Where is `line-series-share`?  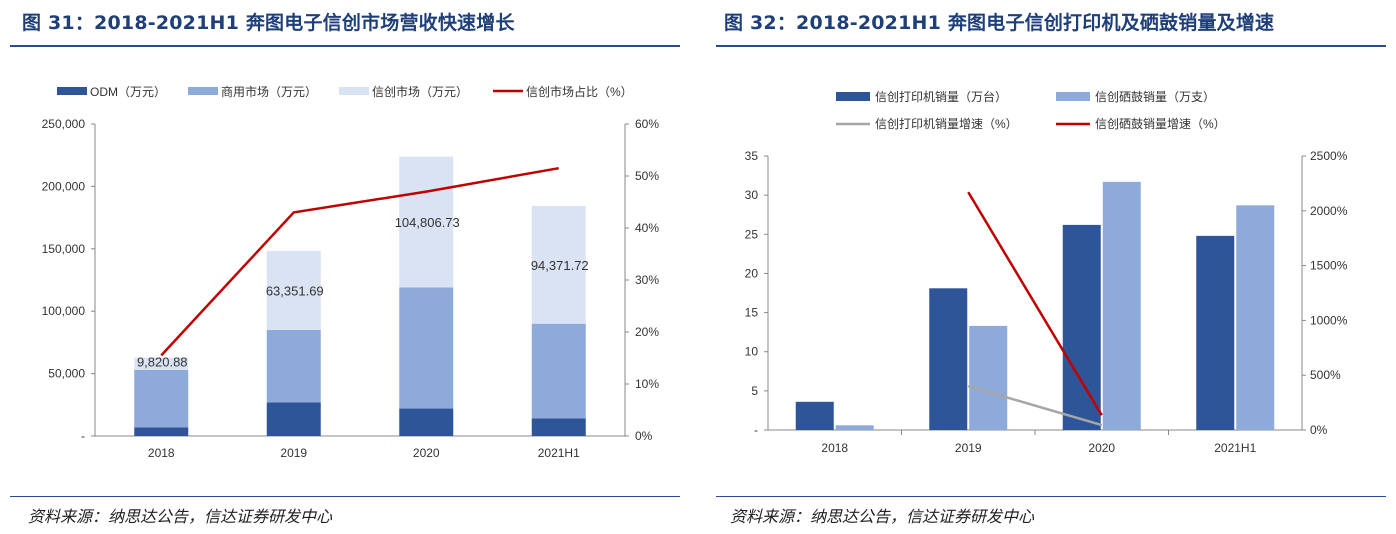 line-series-share is located at coordinates (359, 261).